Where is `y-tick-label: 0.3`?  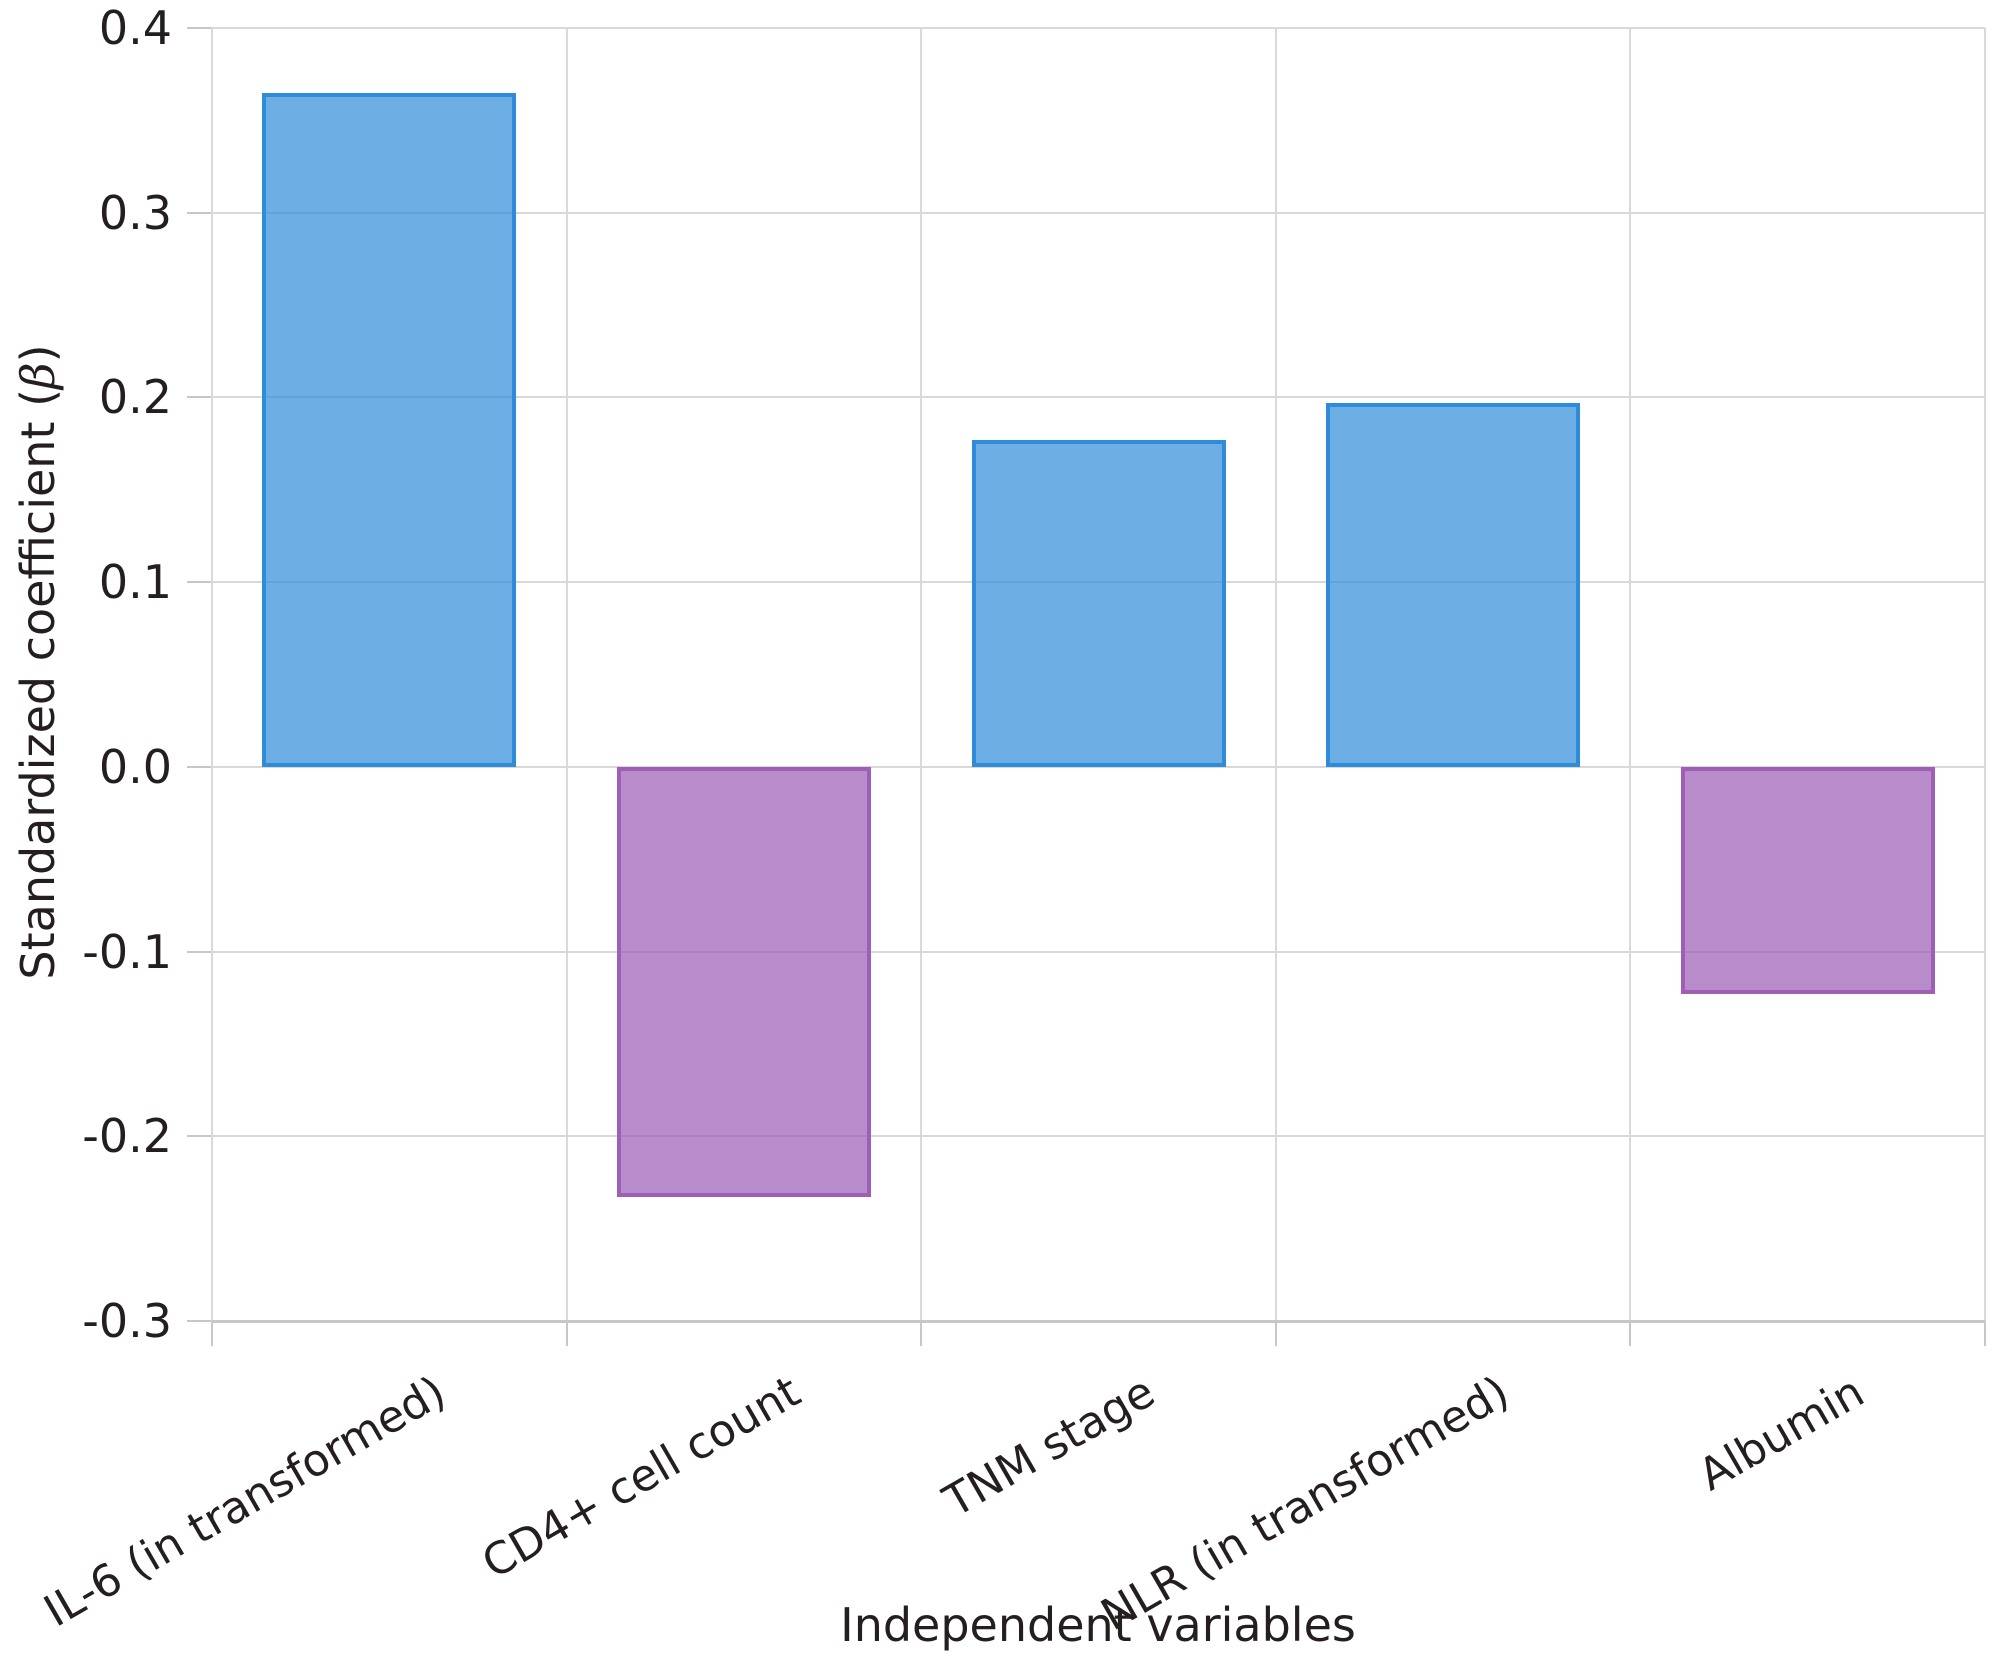 y-tick-label: 0.3 is located at coordinates (135, 212).